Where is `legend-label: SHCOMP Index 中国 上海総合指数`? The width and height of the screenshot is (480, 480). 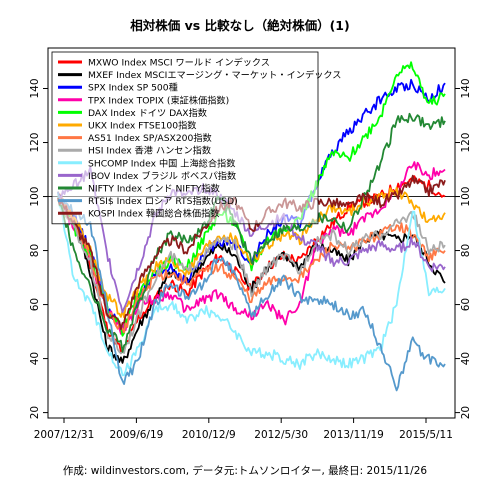 legend-label: SHCOMP Index 中国 上海総合指数 is located at coordinates (161, 163).